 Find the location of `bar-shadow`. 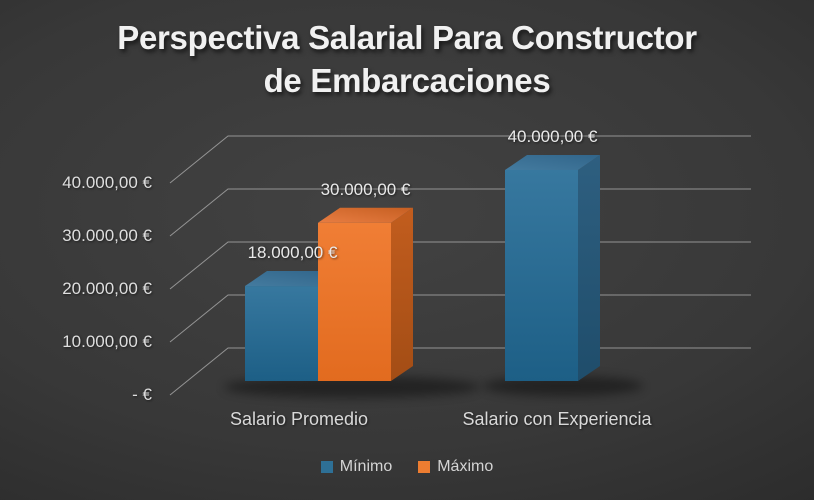

bar-shadow is located at coordinates (352, 387).